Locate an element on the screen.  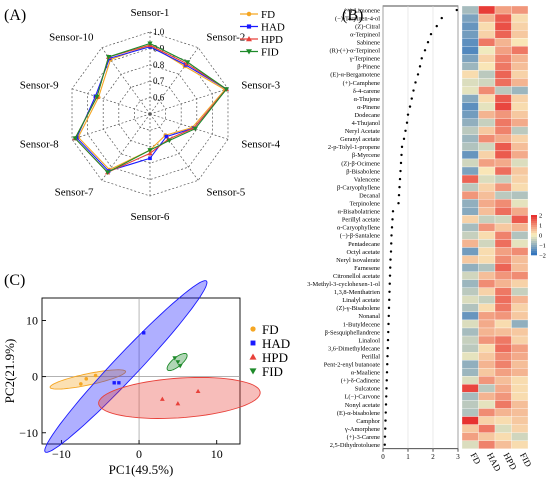
compound-label: Octyl acetate is located at coordinates (363, 252).